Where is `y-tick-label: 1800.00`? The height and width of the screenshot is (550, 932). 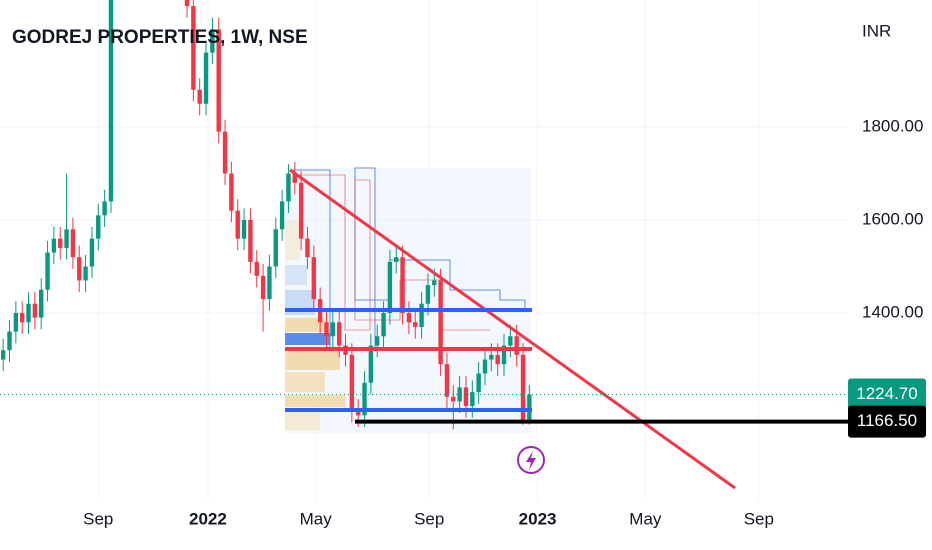 y-tick-label: 1800.00 is located at coordinates (892, 125).